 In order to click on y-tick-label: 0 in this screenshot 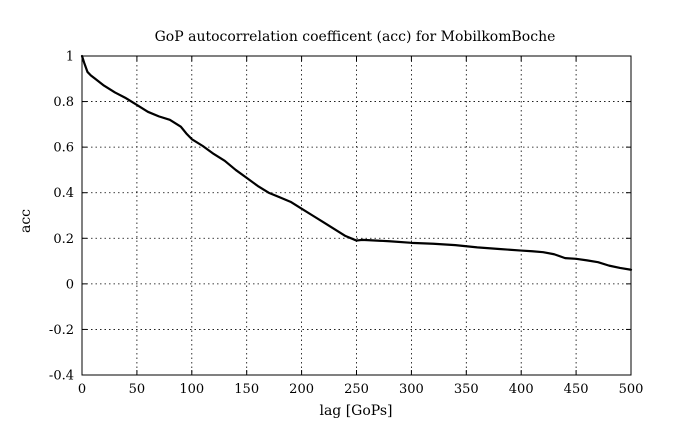, I will do `click(70, 284)`.